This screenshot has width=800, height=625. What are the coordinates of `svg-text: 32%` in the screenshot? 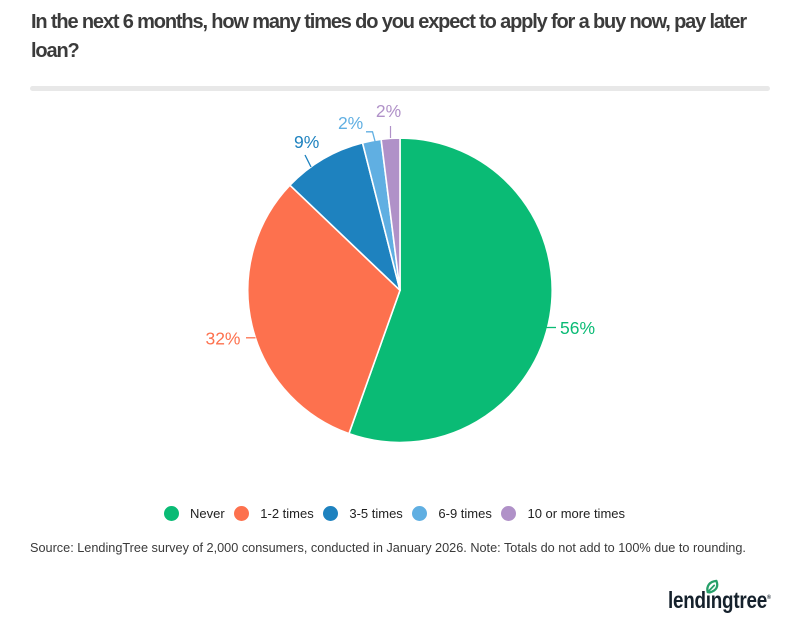 It's located at (222, 339).